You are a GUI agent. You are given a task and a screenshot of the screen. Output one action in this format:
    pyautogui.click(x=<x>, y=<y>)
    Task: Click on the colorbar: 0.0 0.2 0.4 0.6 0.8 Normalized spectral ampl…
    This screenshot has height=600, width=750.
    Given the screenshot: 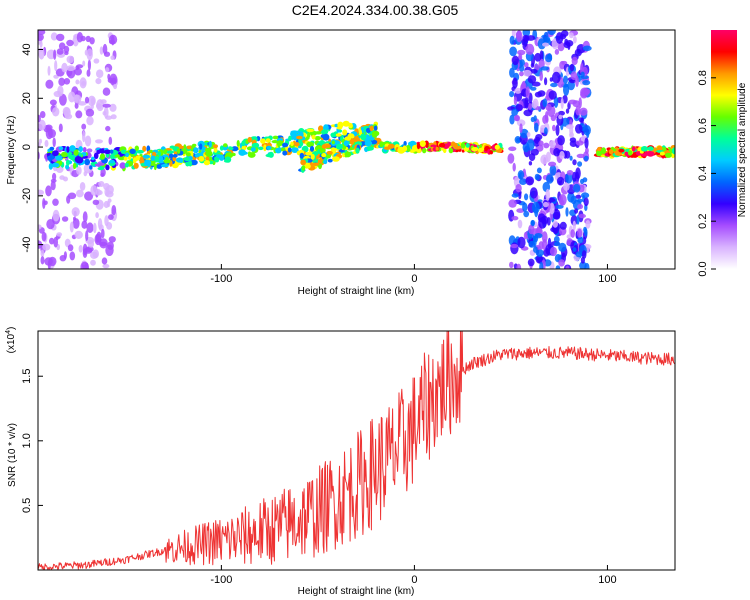 What is the action you would take?
    pyautogui.click(x=722, y=153)
    